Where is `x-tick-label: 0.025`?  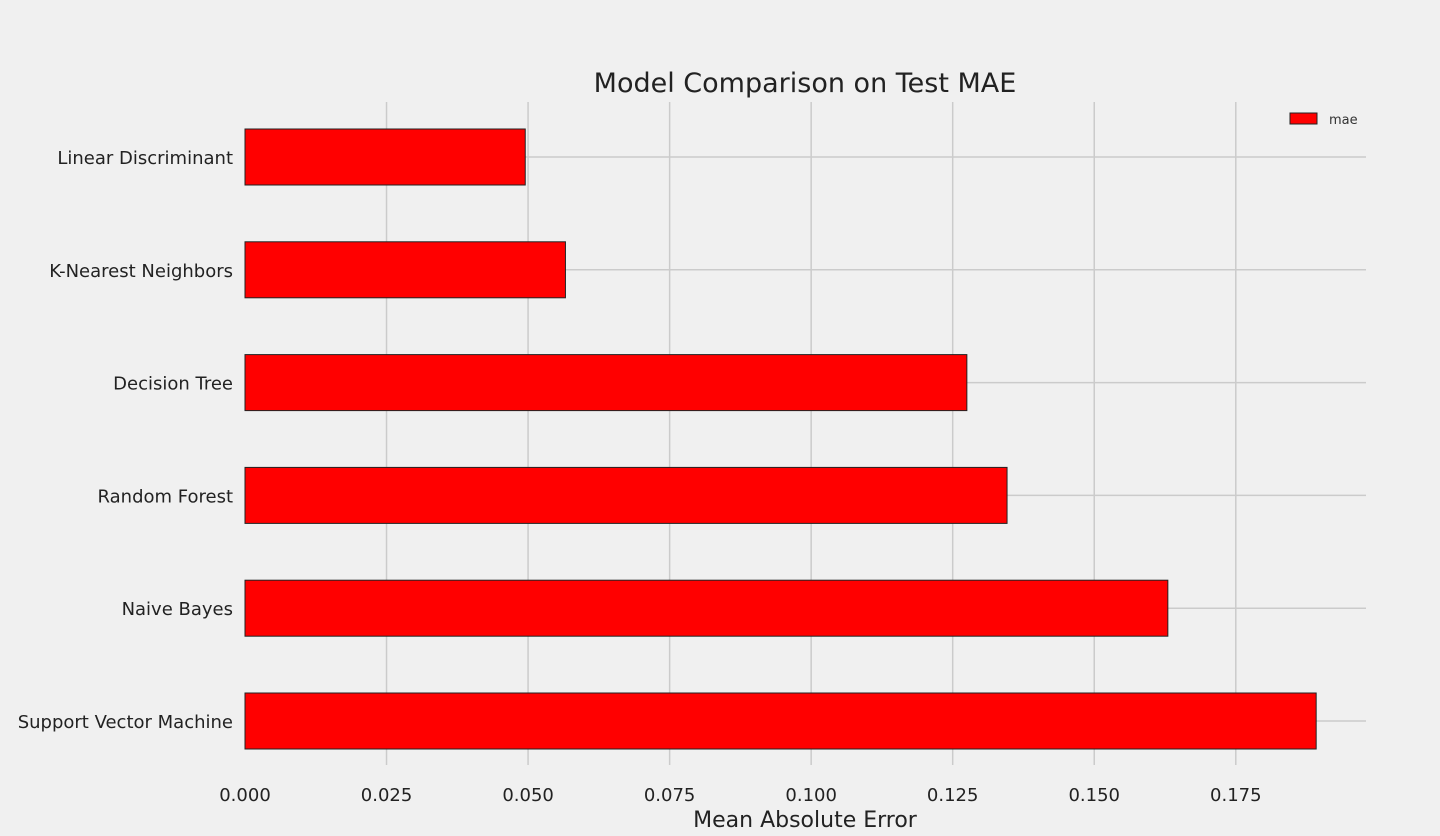
x-tick-label: 0.025 is located at coordinates (387, 795).